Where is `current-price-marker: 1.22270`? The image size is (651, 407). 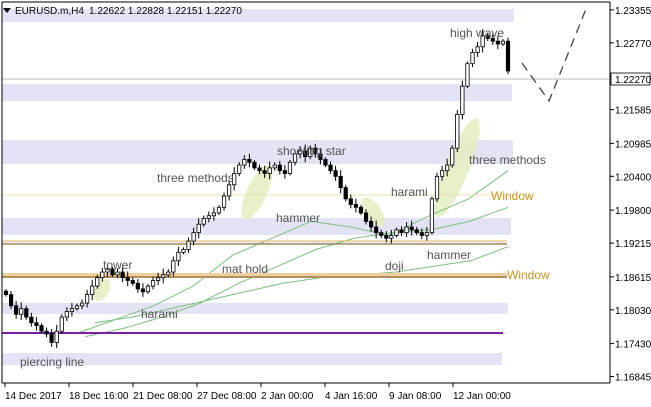 current-price-marker: 1.22270 is located at coordinates (630, 79).